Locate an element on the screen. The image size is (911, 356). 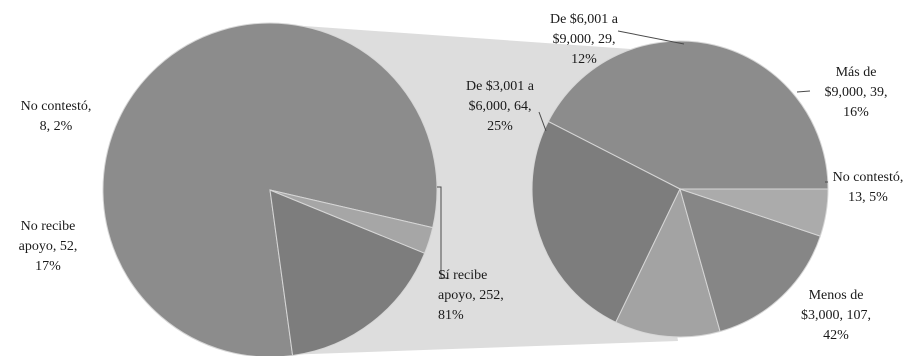
label-line: 81% is located at coordinates (451, 315).